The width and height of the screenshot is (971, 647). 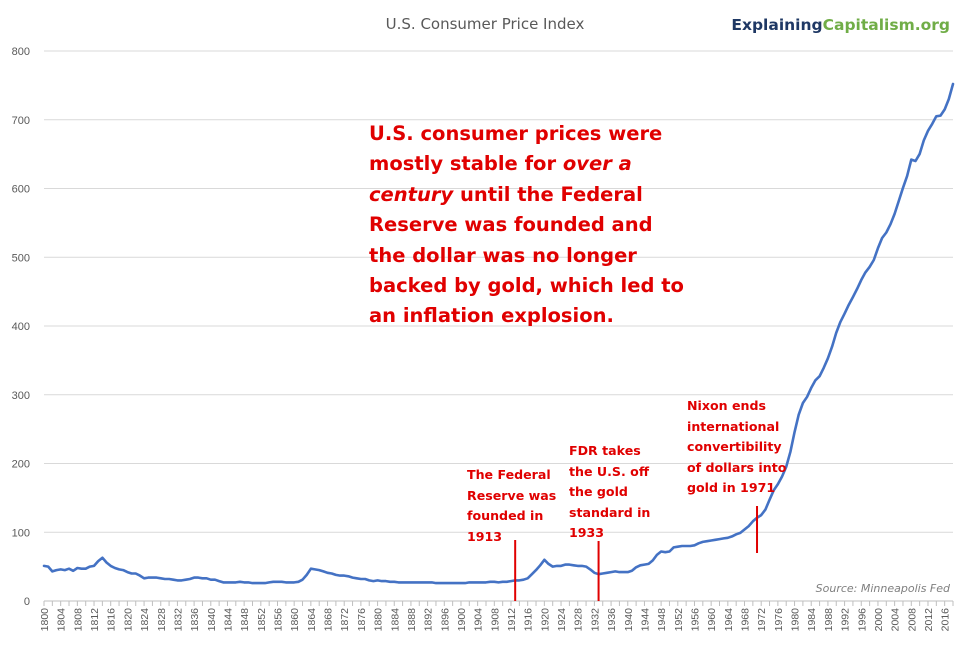 What do you see at coordinates (21, 465) in the screenshot?
I see `y-tick-label: 200` at bounding box center [21, 465].